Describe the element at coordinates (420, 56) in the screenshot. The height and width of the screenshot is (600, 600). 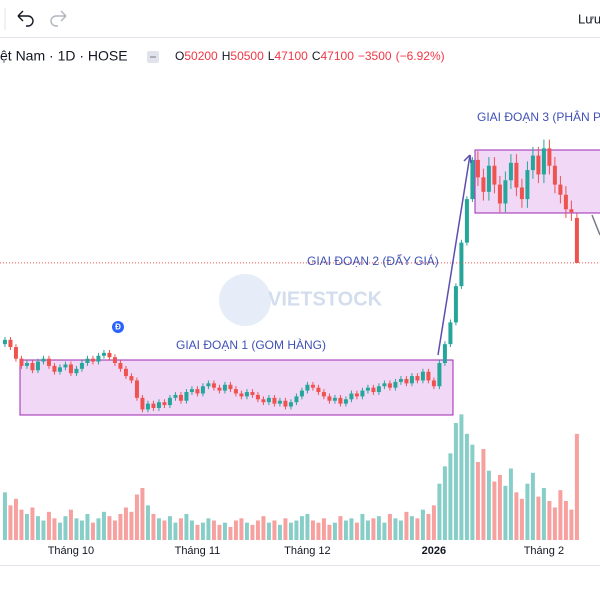
I see `change-percent: (−6.92%)` at that location.